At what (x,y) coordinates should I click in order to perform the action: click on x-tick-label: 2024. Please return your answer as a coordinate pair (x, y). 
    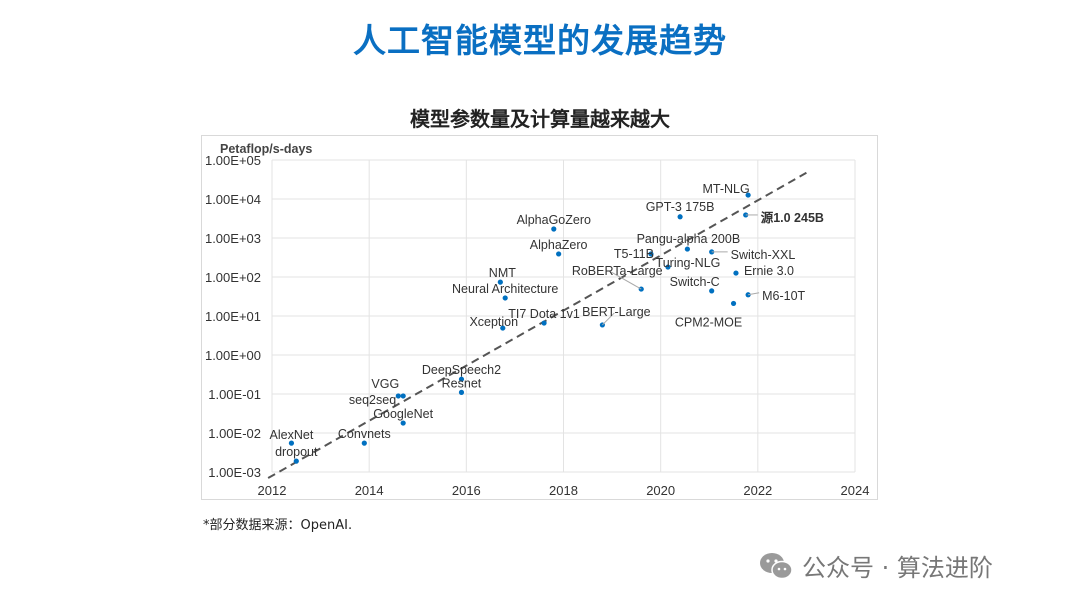
    Looking at the image, I should click on (855, 490).